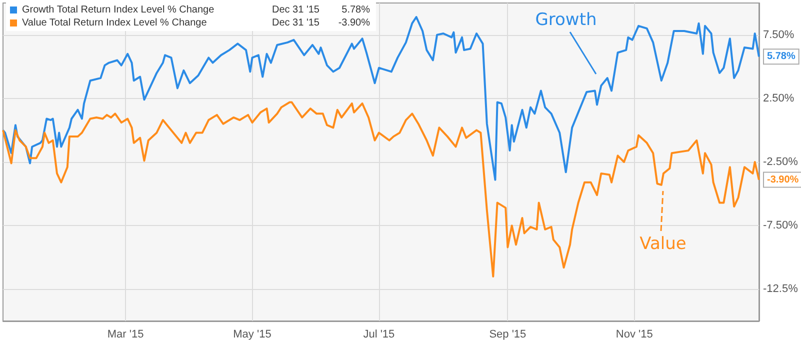 This screenshot has width=801, height=340. What do you see at coordinates (125, 334) in the screenshot?
I see `x-tick-label: Mar '15` at bounding box center [125, 334].